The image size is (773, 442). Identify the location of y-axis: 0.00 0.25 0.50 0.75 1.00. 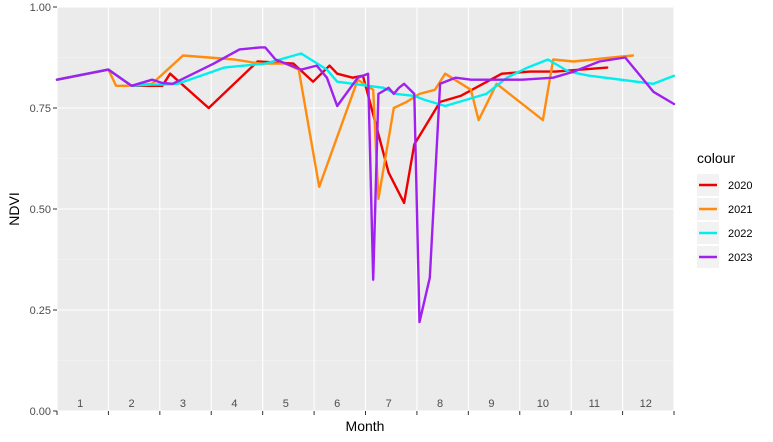
(43, 210).